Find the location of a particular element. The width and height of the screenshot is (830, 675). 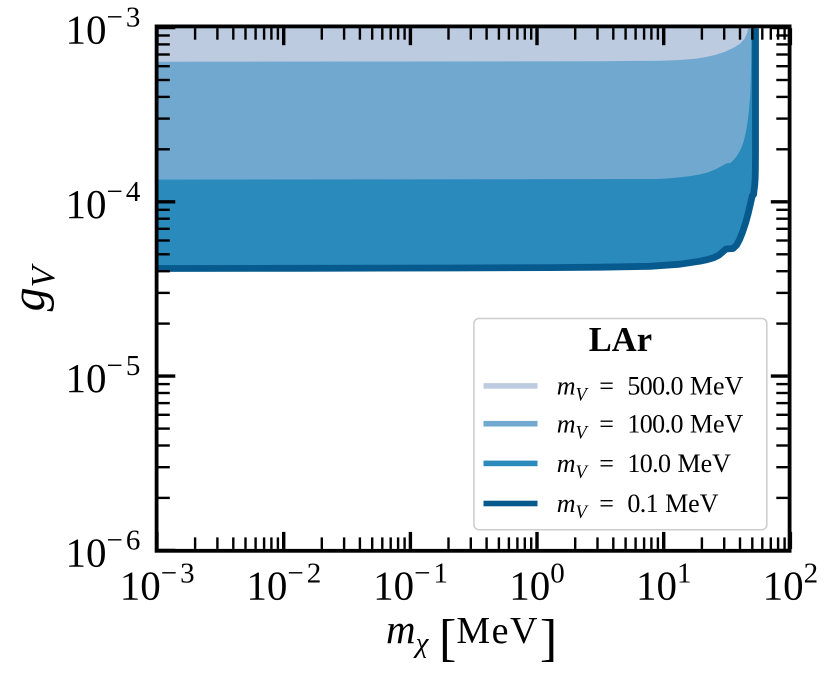

svg-text: mχ [MeV] is located at coordinates (471, 636).